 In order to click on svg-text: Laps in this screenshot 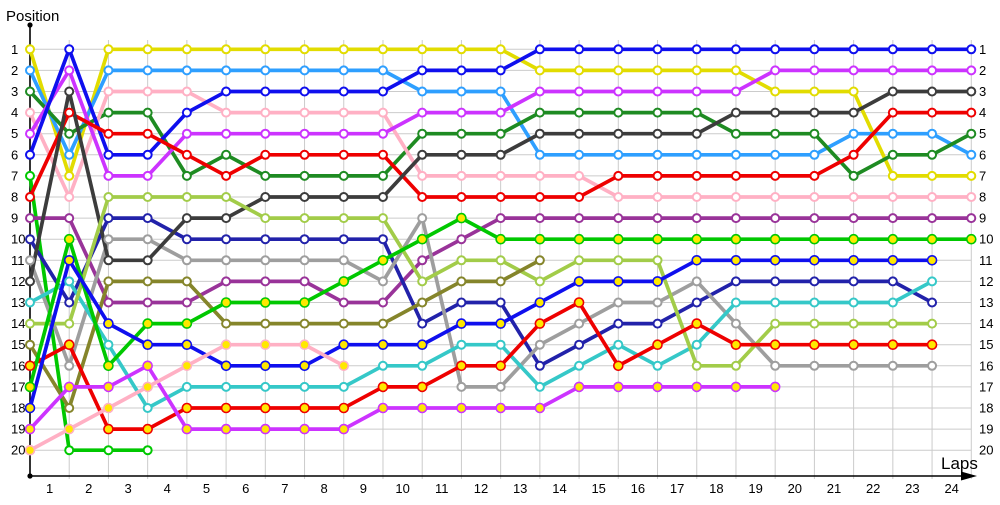, I will do `click(959, 463)`.